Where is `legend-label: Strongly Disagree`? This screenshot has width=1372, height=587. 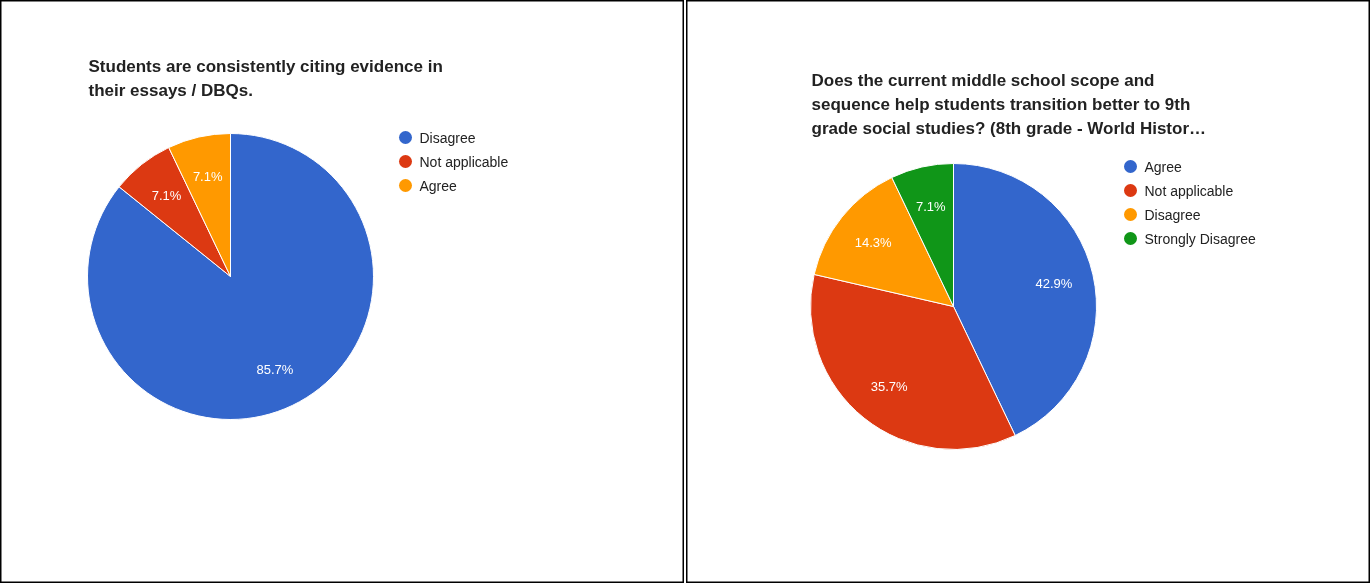
legend-label: Strongly Disagree is located at coordinates (1200, 238).